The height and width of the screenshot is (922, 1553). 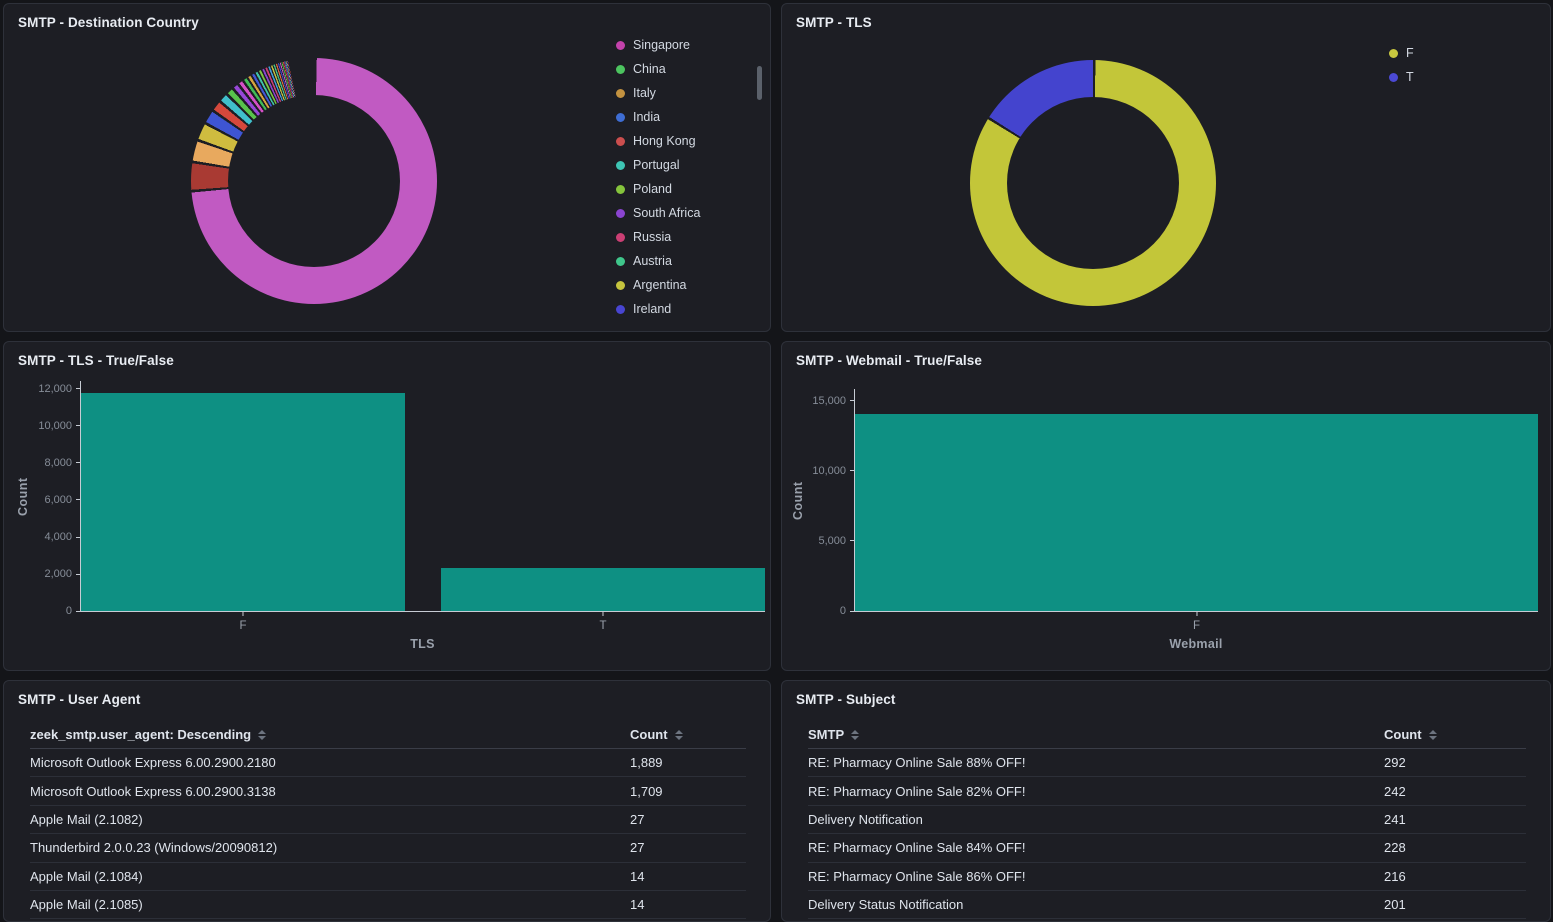 What do you see at coordinates (1401, 53) in the screenshot?
I see `legend-item-f: F` at bounding box center [1401, 53].